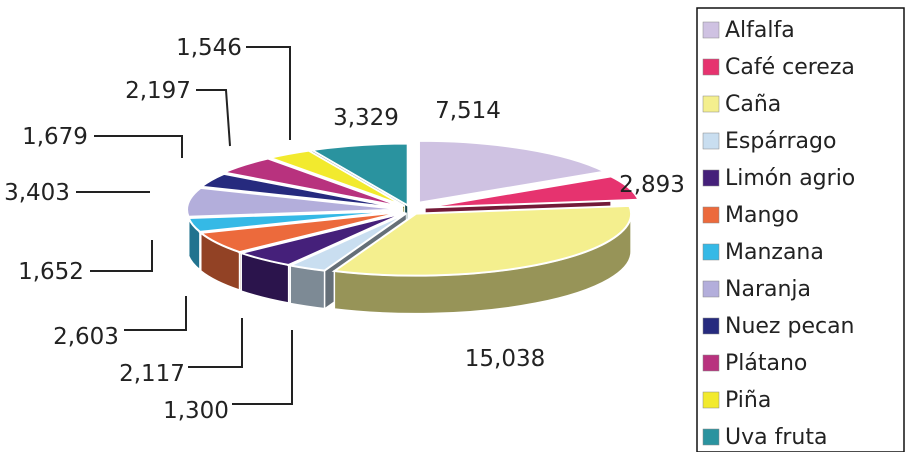 The width and height of the screenshot is (907, 452). What do you see at coordinates (711, 289) in the screenshot?
I see `legend-swatch-naranja` at bounding box center [711, 289].